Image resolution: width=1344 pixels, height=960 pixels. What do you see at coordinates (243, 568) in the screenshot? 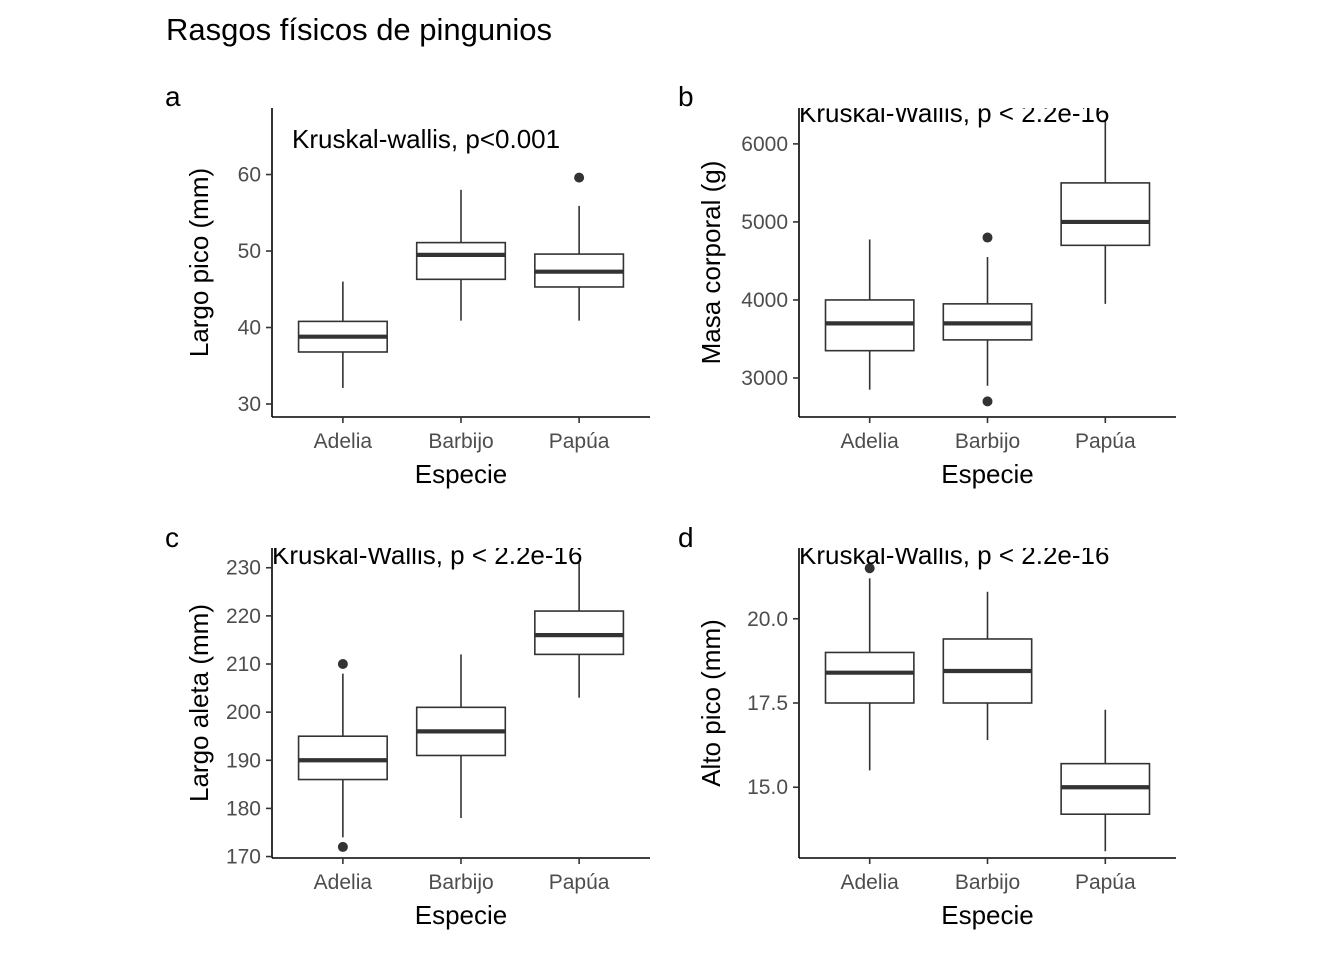
I see `y-tick-label: 230` at bounding box center [243, 568].